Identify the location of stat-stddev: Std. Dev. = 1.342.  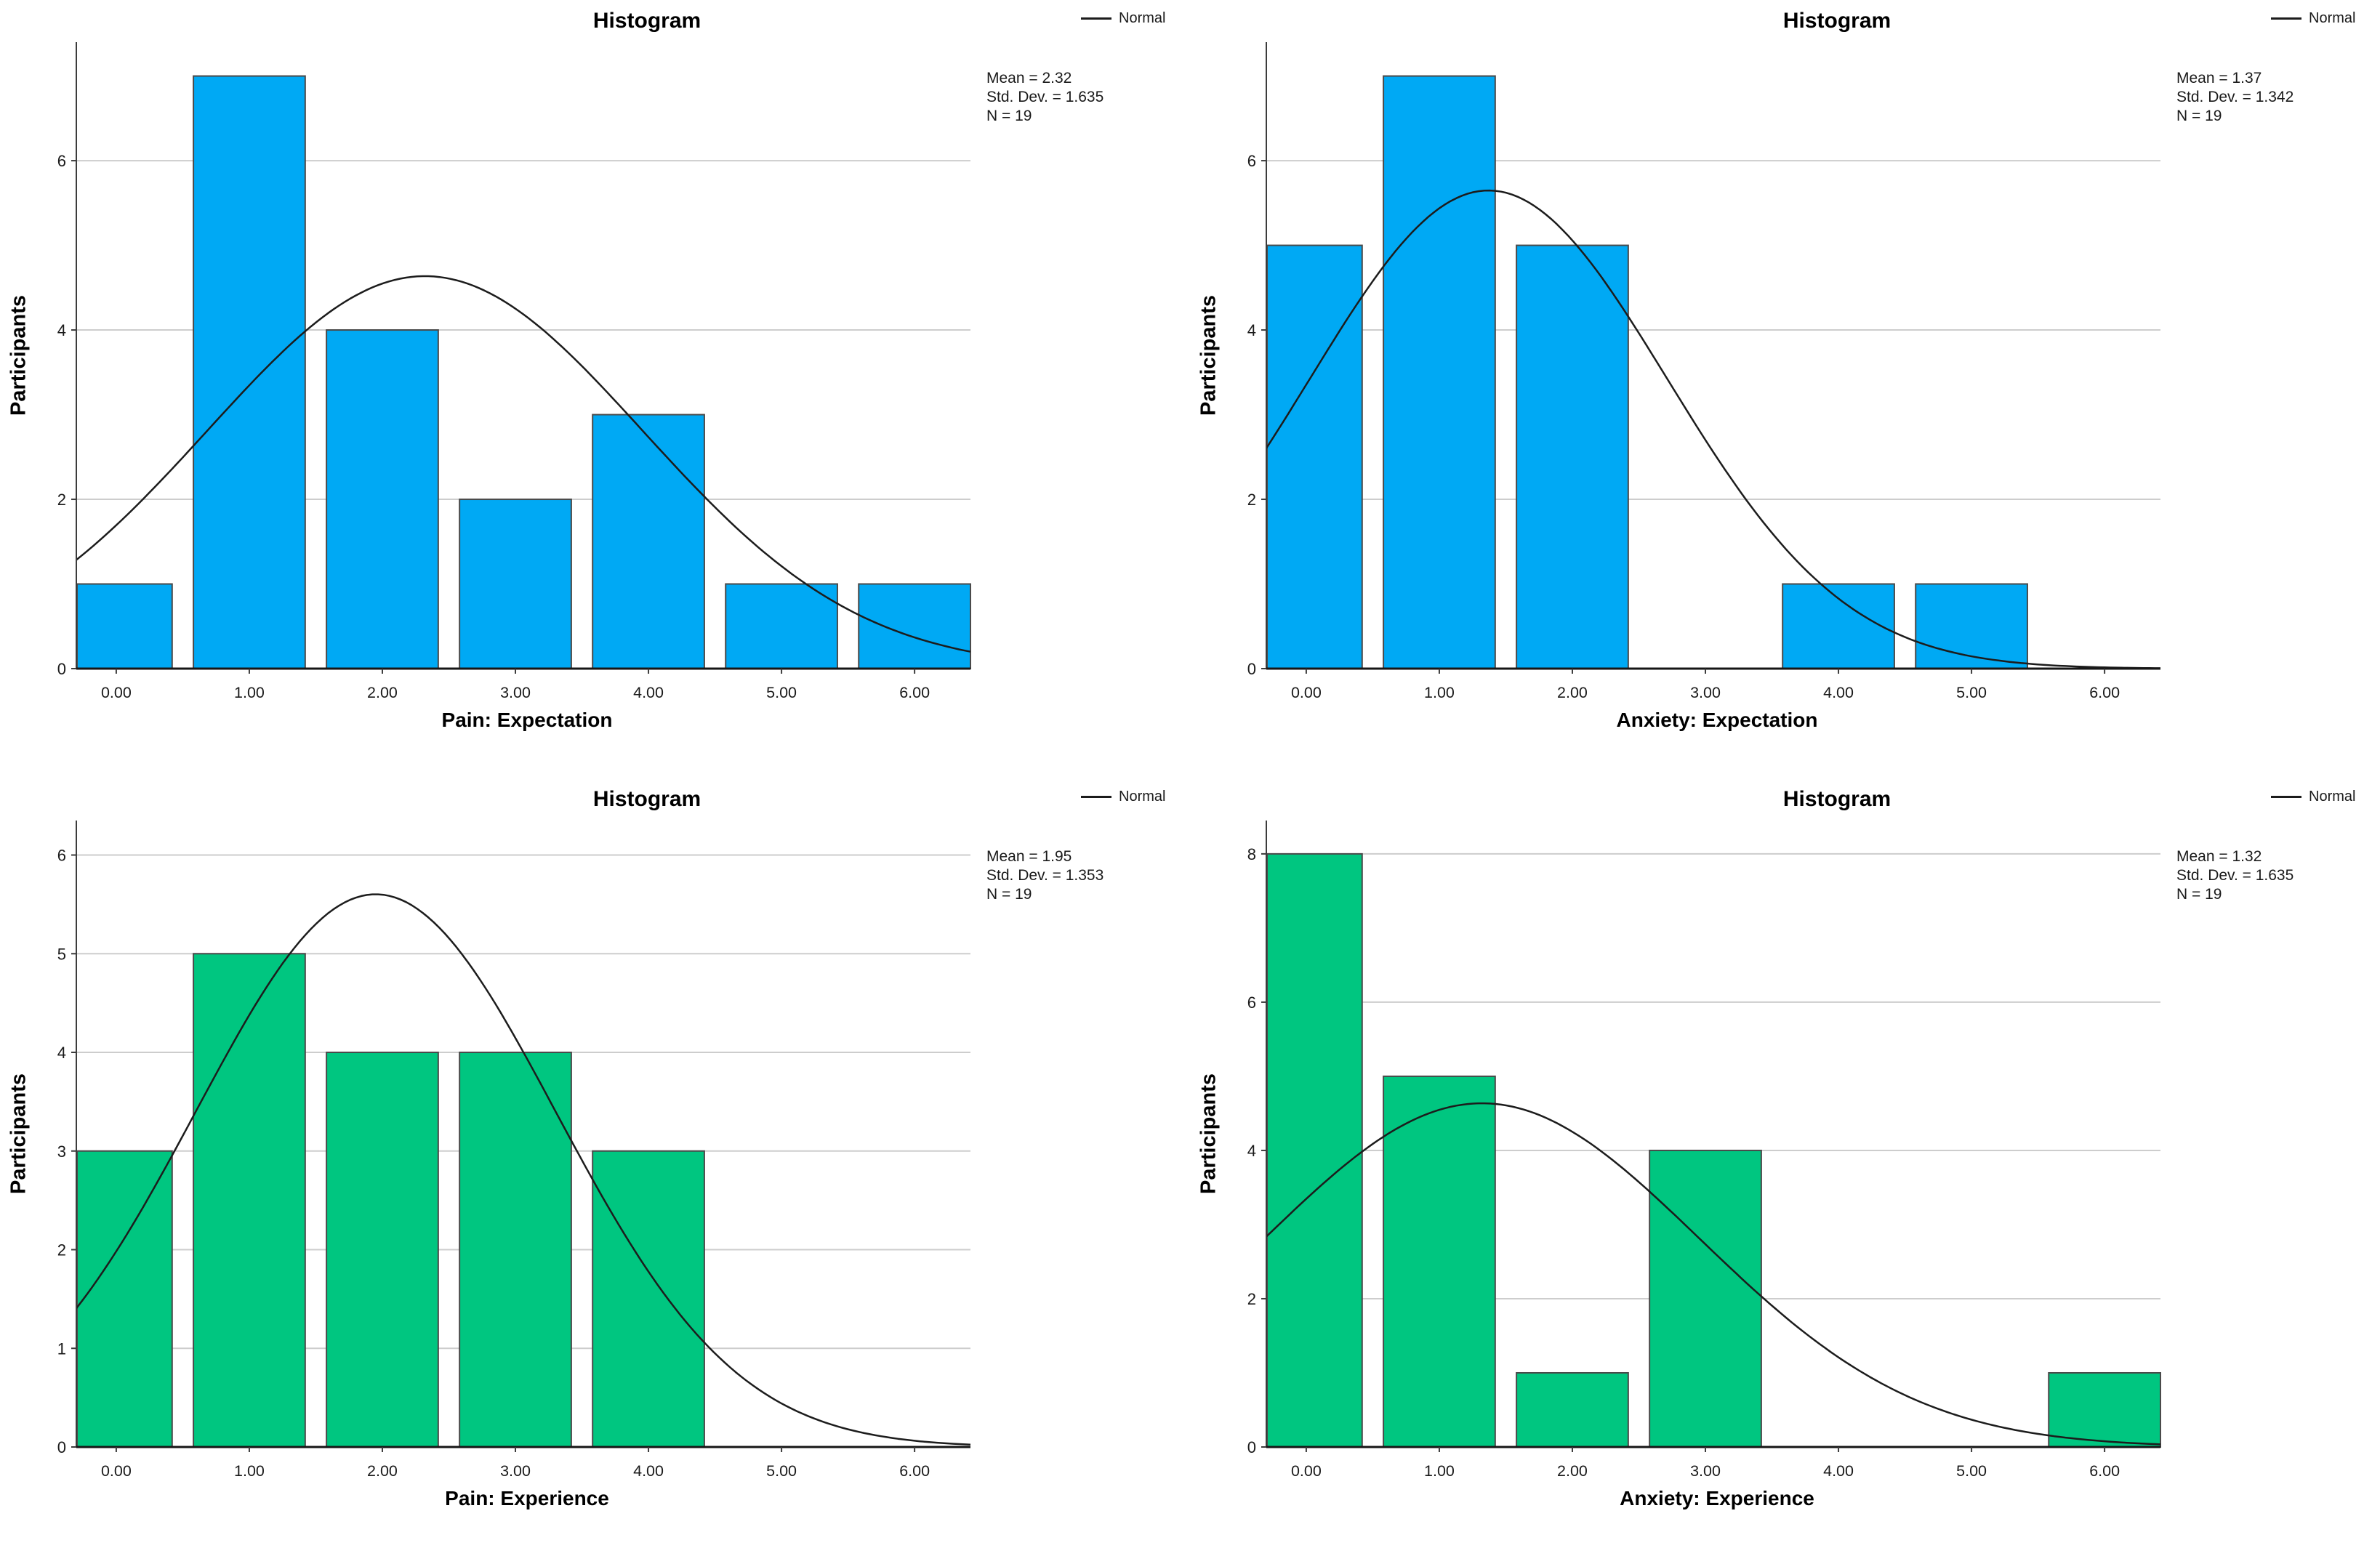
(2235, 97).